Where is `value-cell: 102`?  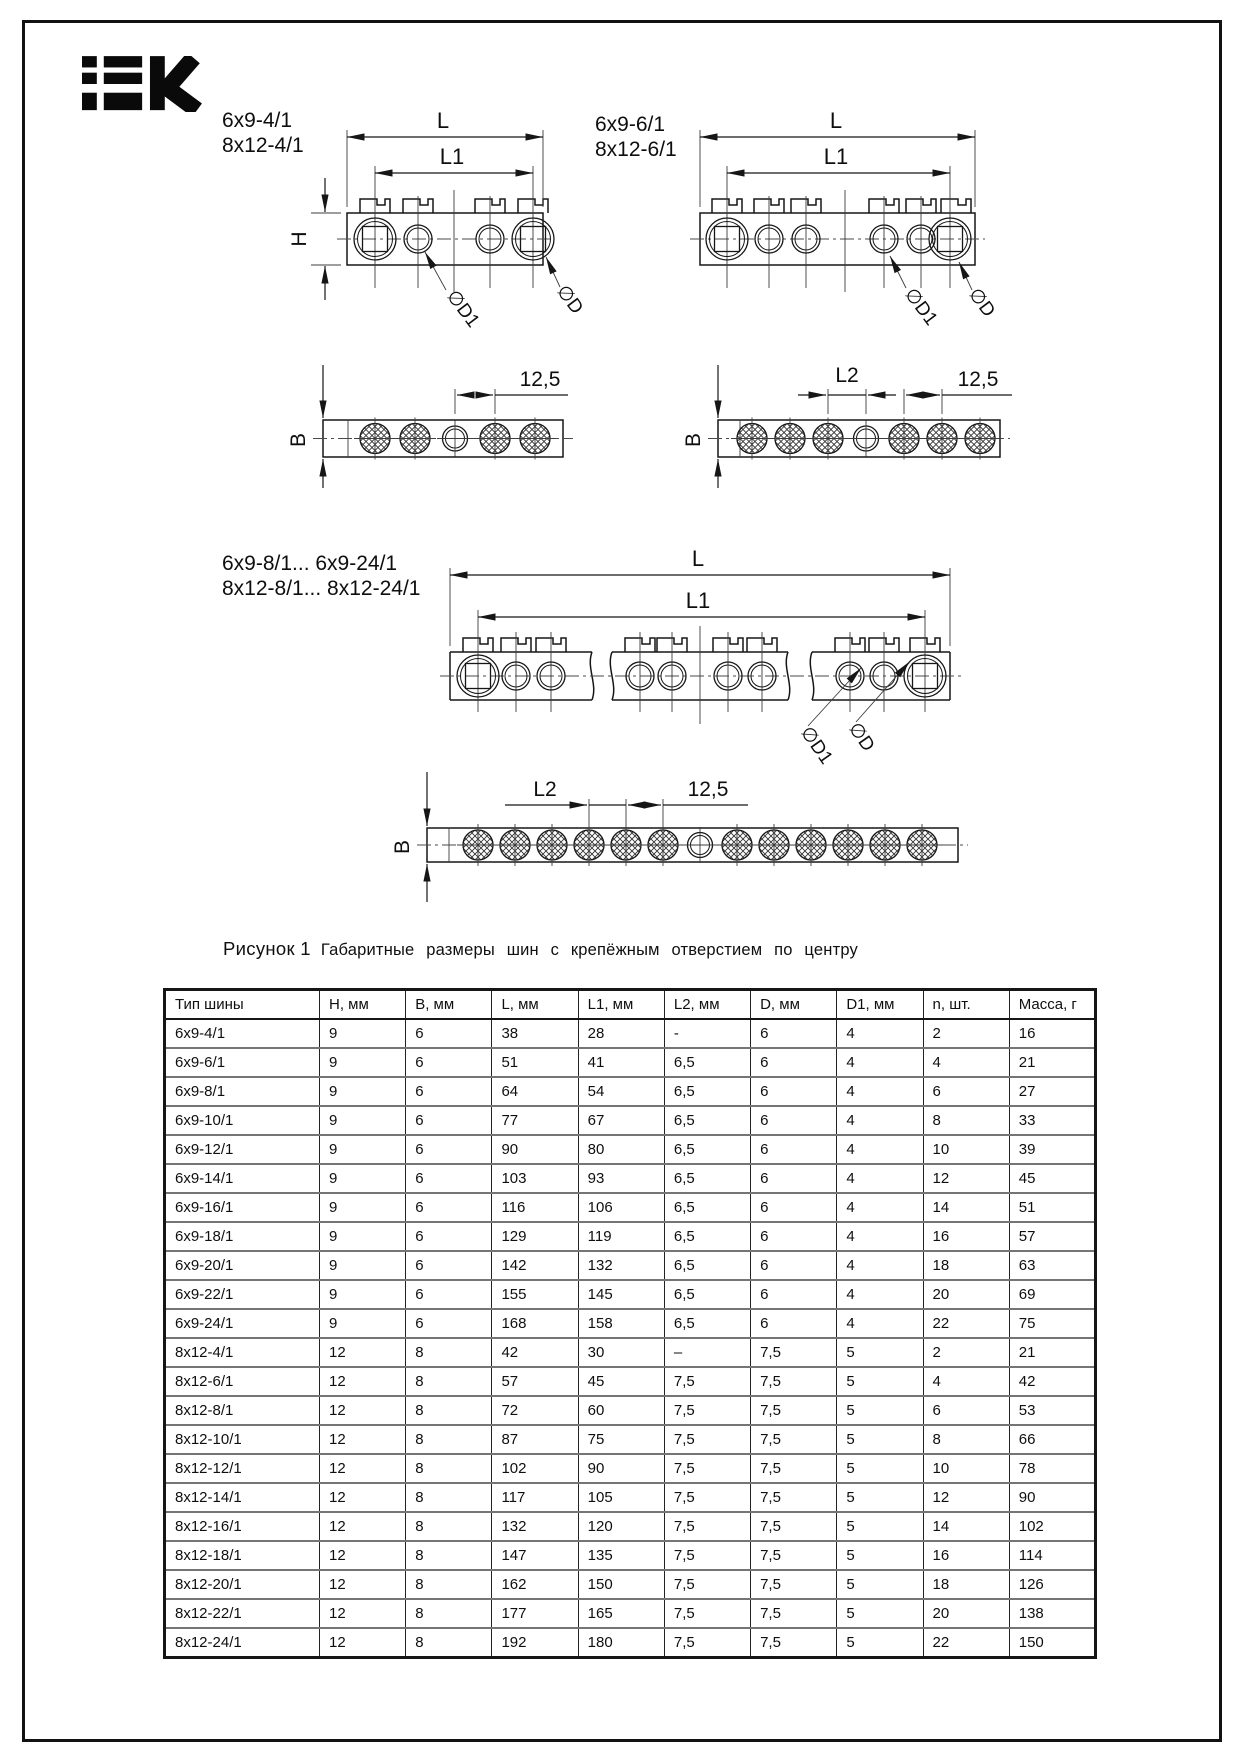
value-cell: 102 is located at coordinates (1052, 1527).